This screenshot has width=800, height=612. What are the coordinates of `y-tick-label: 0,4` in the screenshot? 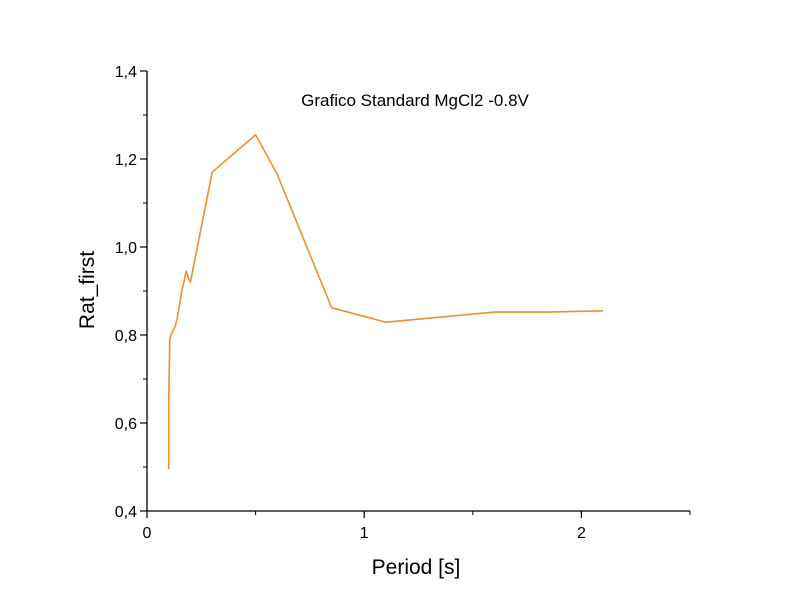 It's located at (126, 512).